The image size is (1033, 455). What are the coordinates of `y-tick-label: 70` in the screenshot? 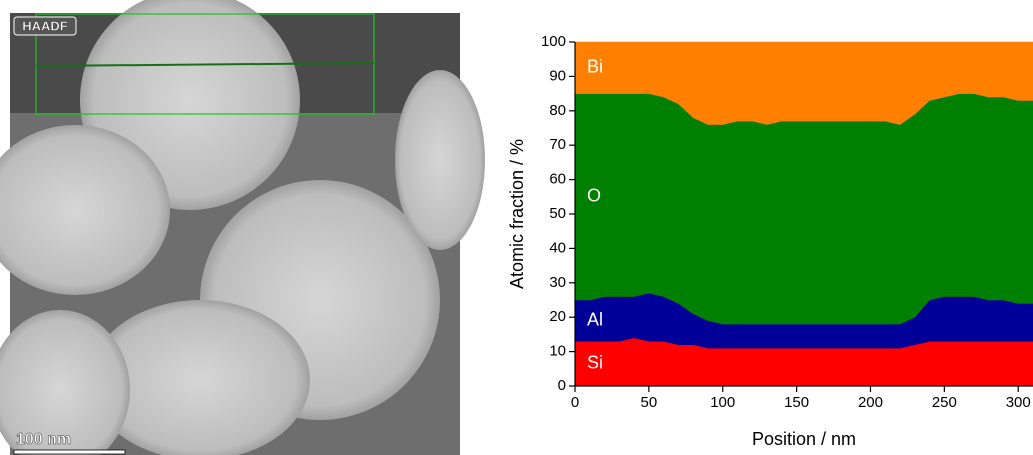 It's located at (557, 144).